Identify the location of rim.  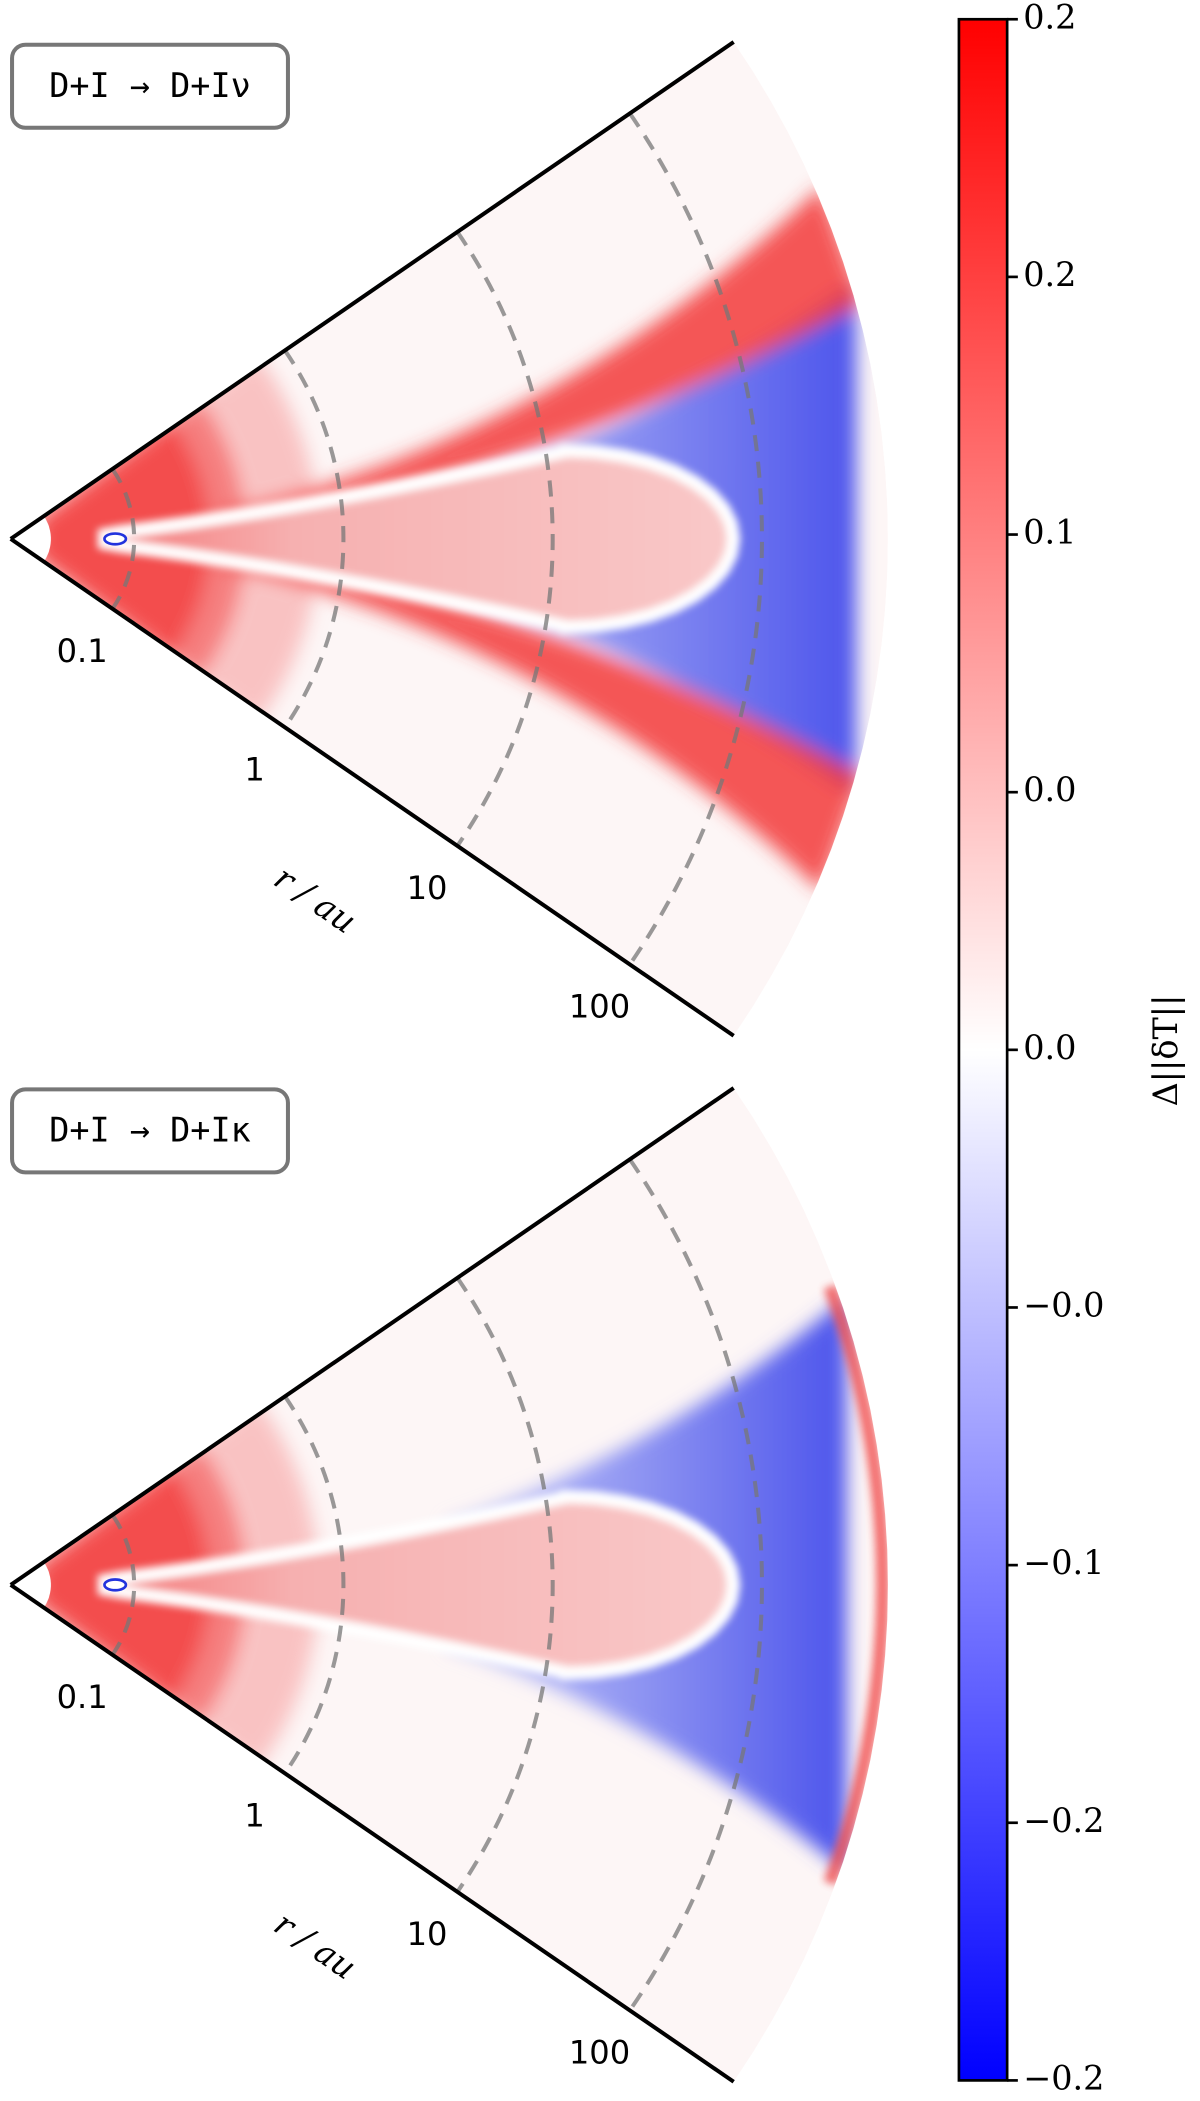
(855, 1585).